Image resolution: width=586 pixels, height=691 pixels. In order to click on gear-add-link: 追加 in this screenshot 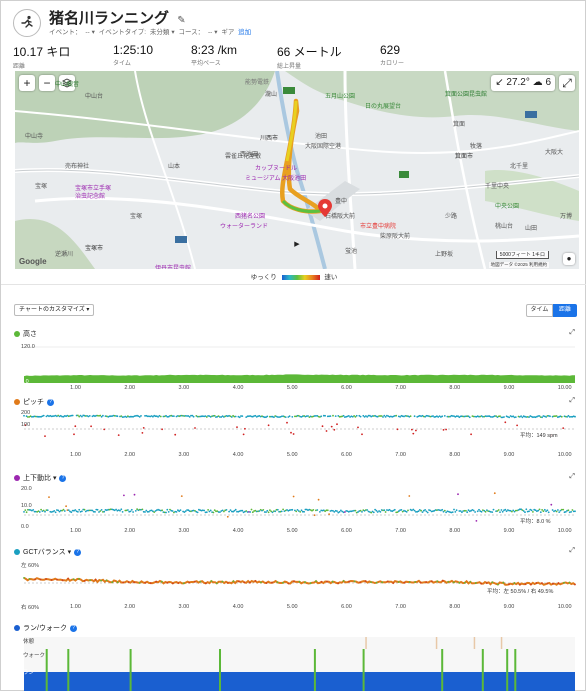, I will do `click(245, 32)`.